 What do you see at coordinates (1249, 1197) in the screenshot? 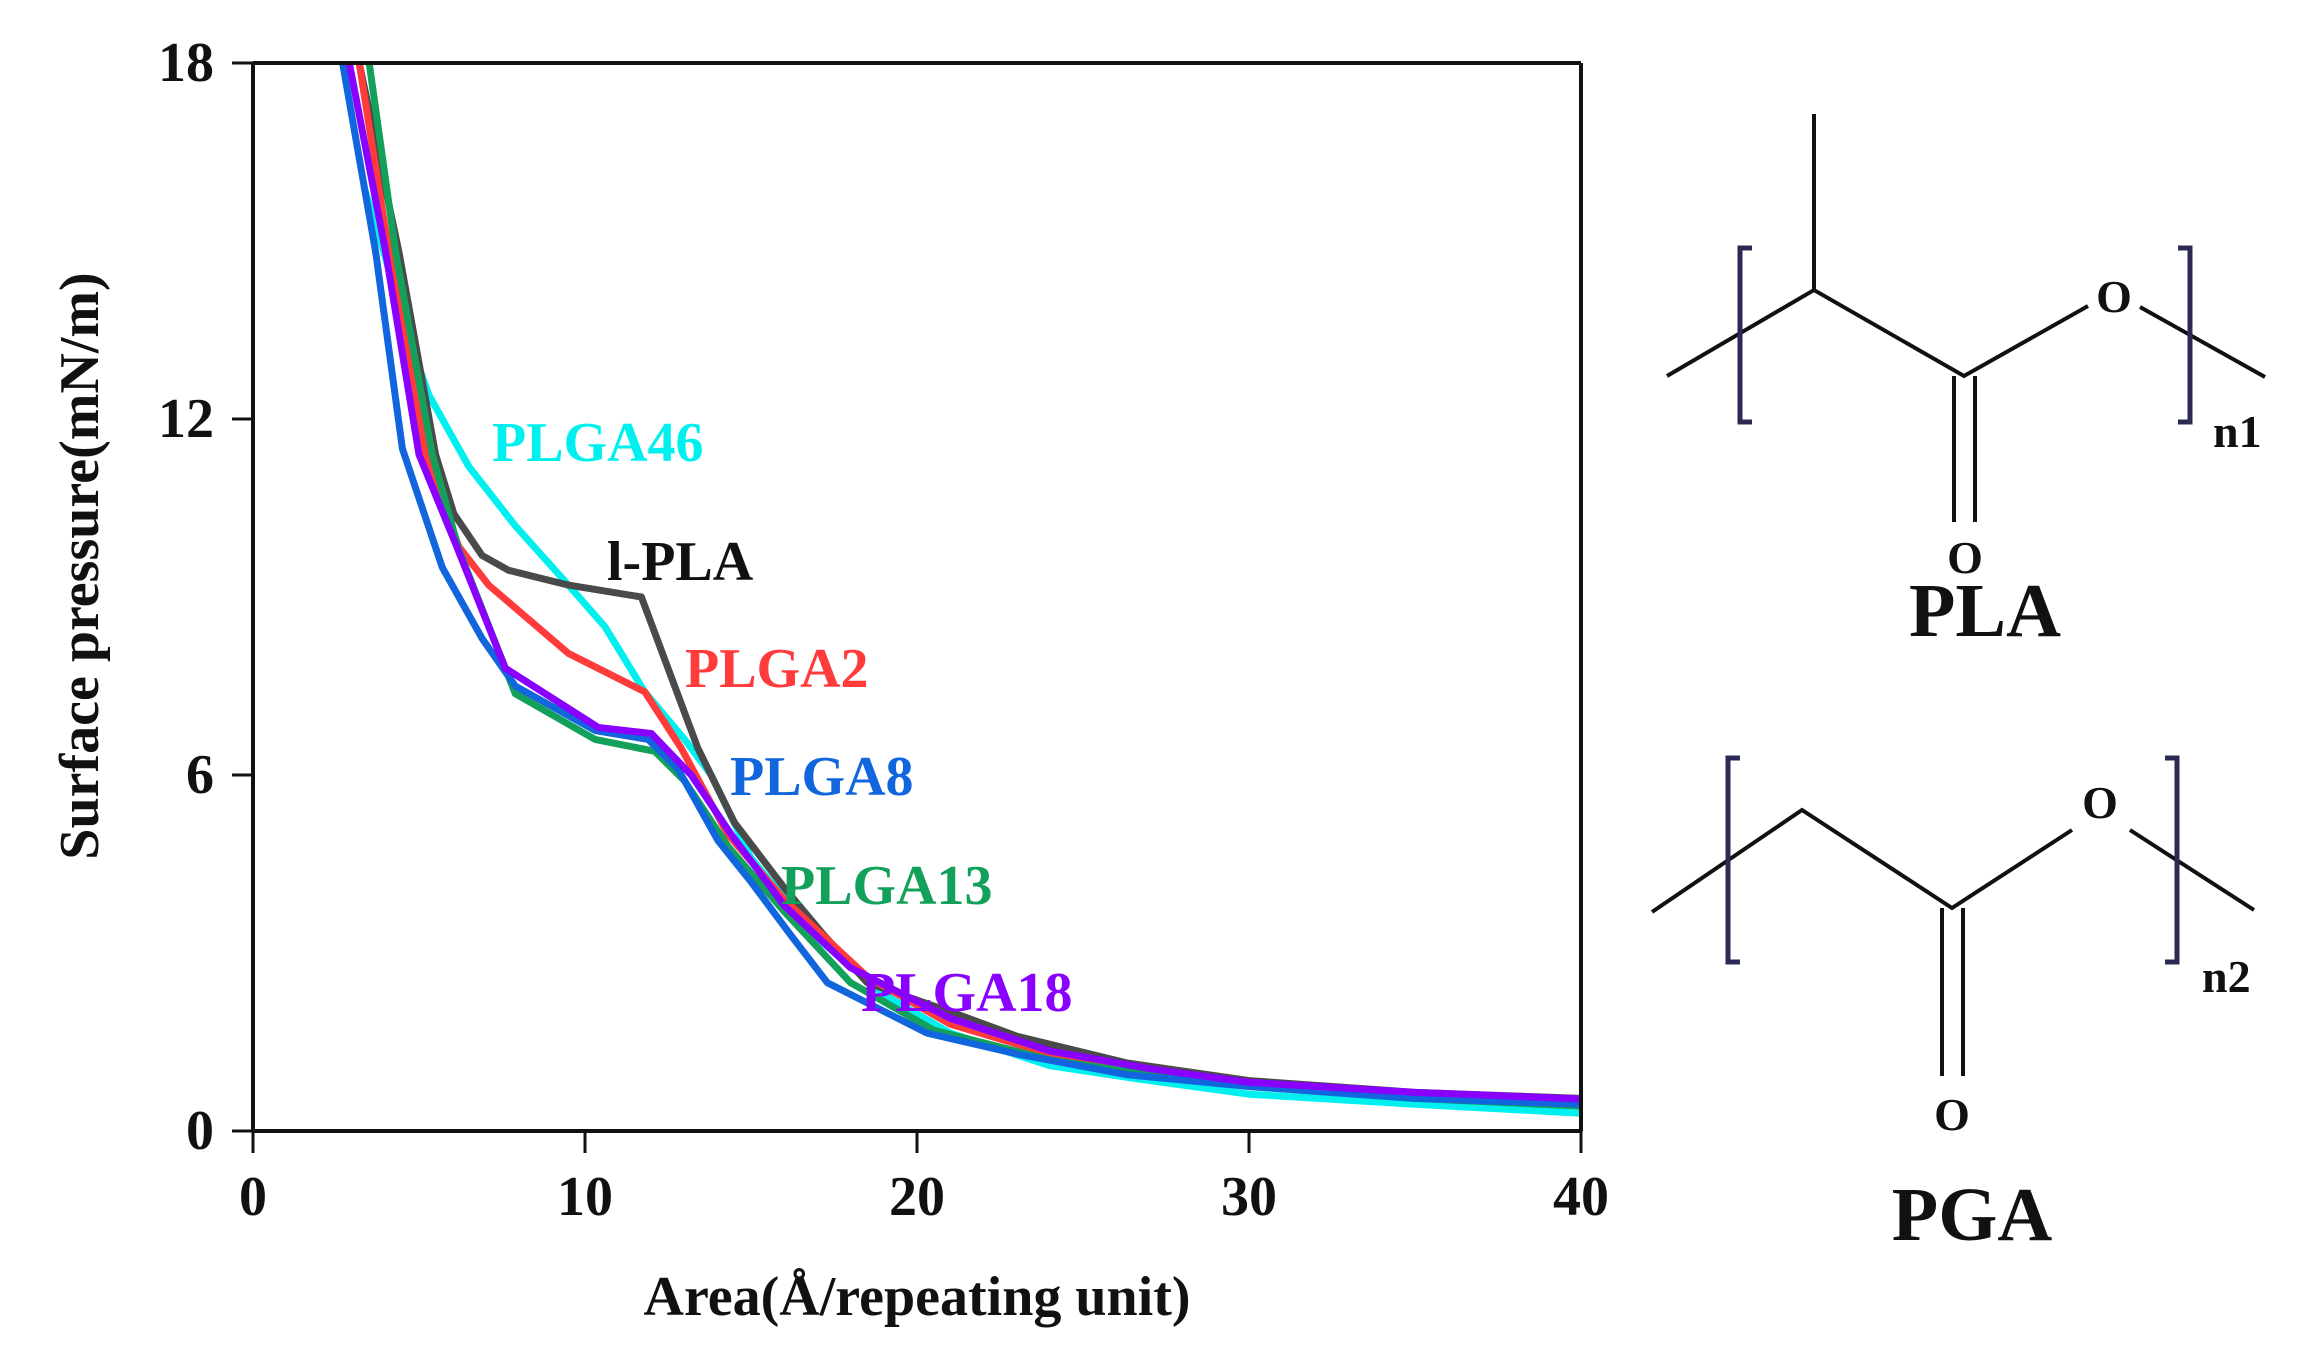
I see `x-tick-label: 30` at bounding box center [1249, 1197].